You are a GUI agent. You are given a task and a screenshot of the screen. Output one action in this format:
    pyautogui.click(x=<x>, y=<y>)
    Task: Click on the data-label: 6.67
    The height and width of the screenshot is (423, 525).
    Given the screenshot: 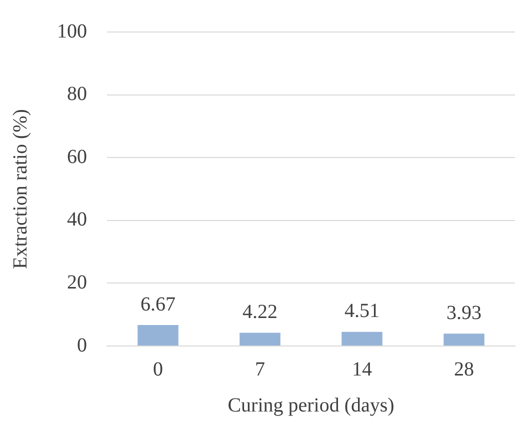 What is the action you would take?
    pyautogui.click(x=158, y=304)
    